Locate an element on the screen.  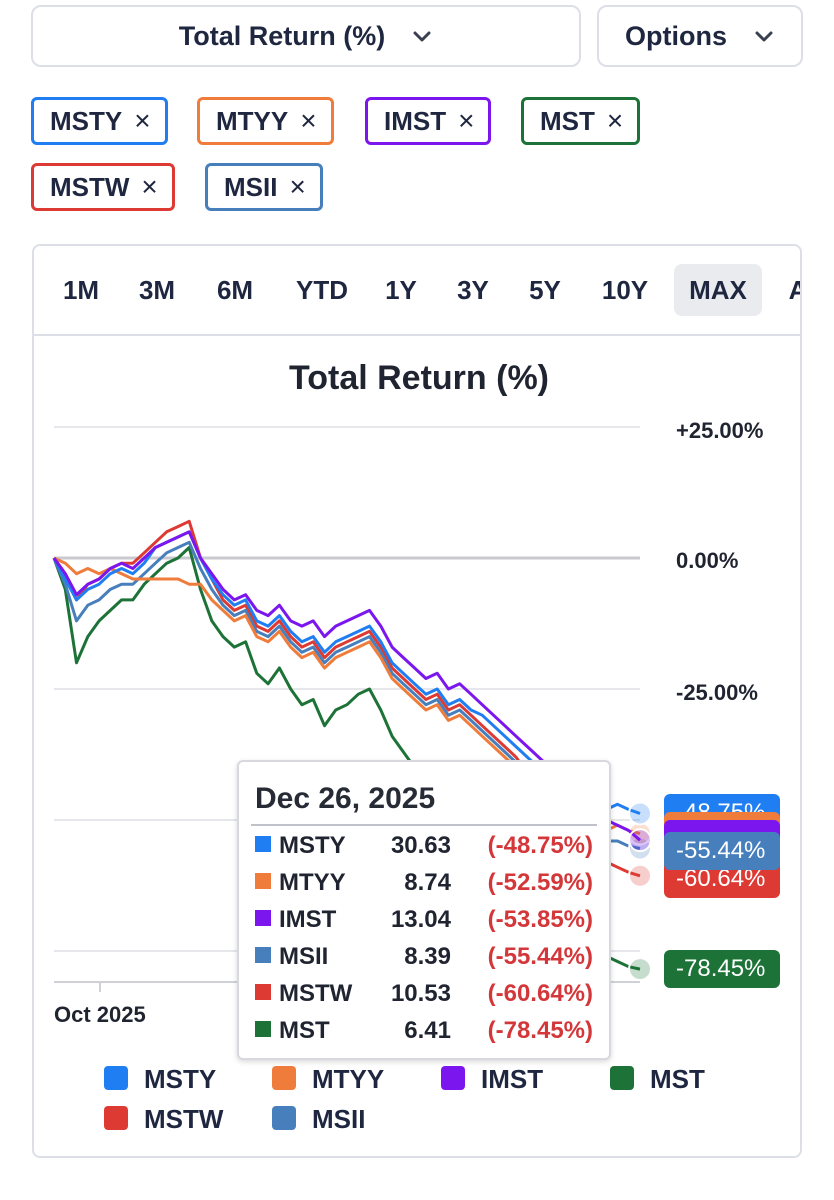
tooltip-value: 13.04 is located at coordinates (420, 919).